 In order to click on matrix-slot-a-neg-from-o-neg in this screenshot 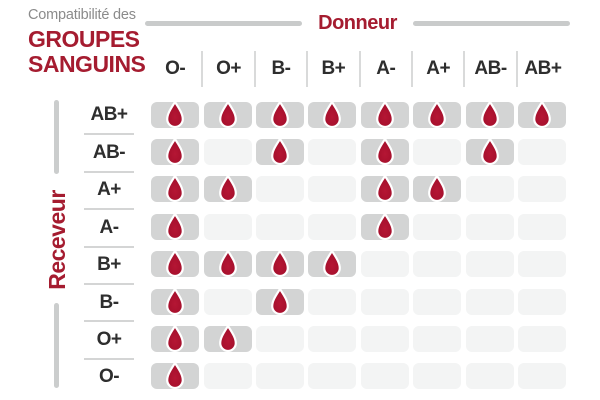, I will do `click(175, 226)`.